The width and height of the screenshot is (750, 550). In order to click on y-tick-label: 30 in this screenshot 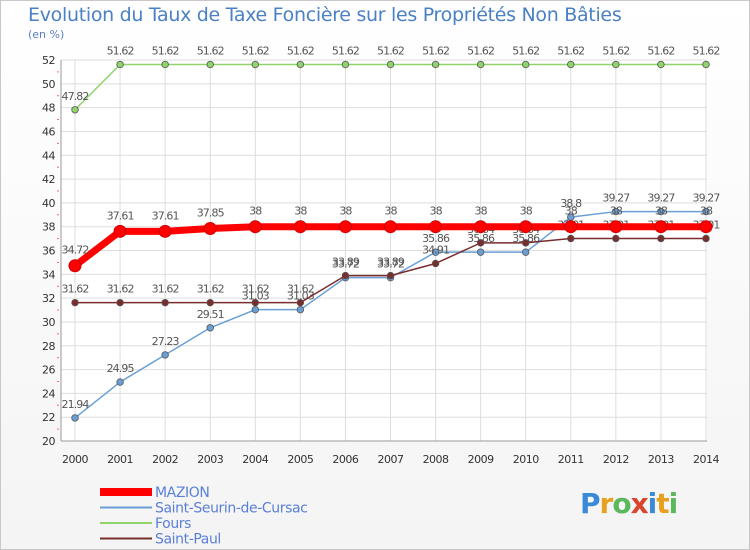, I will do `click(48, 322)`.